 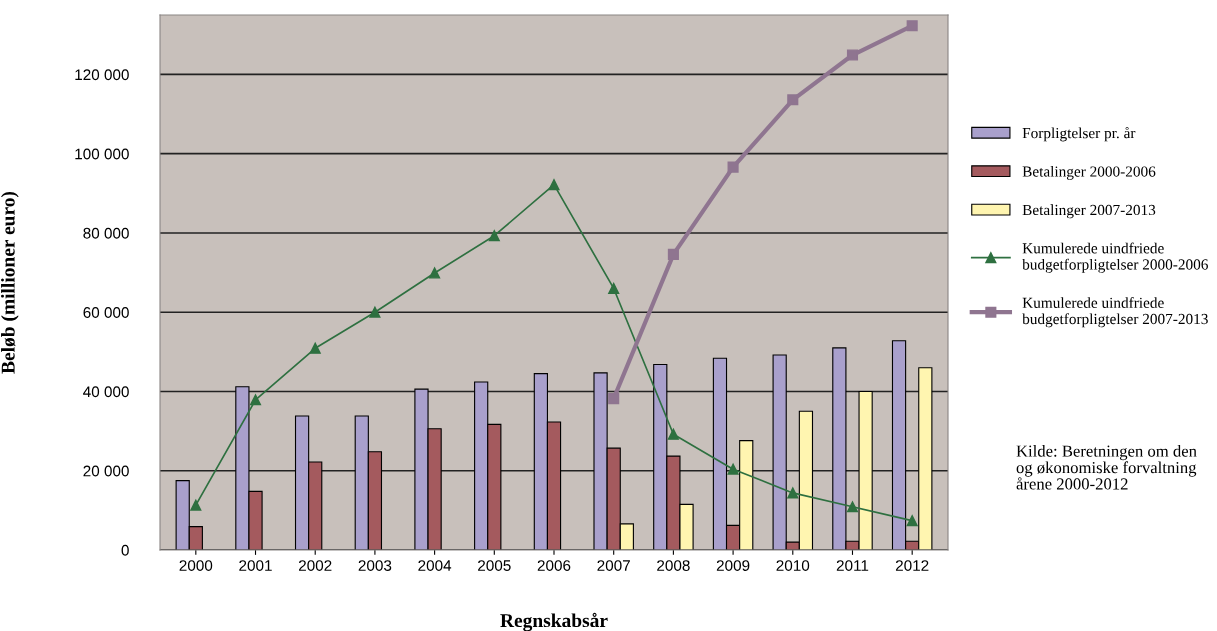 I want to click on x-tick-label: 2006, so click(x=554, y=565).